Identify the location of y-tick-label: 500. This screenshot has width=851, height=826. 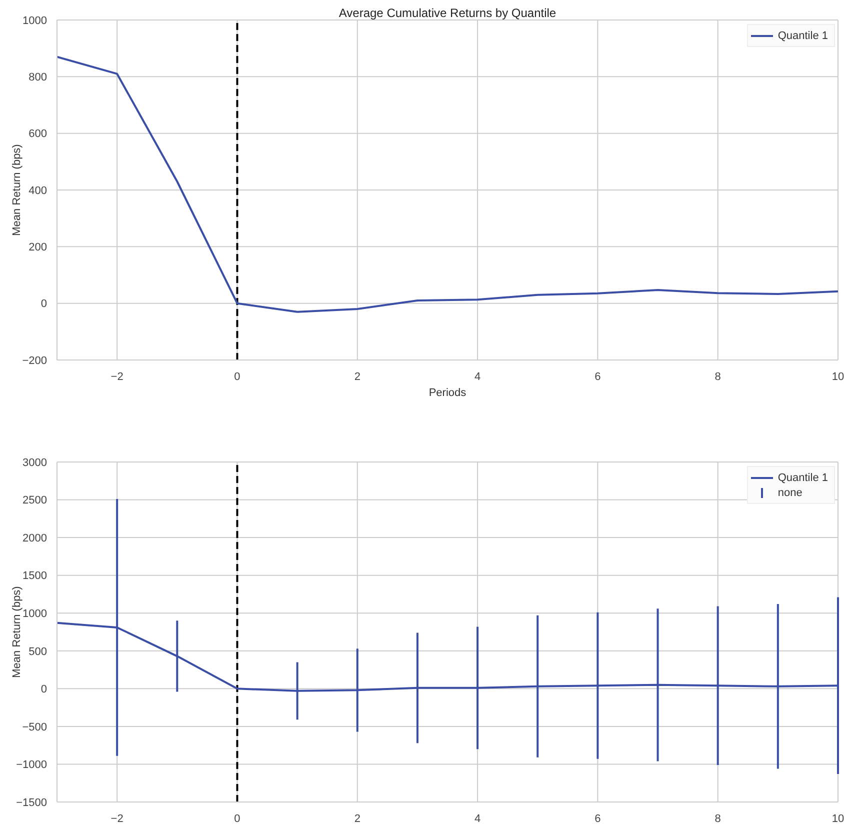
(37, 652).